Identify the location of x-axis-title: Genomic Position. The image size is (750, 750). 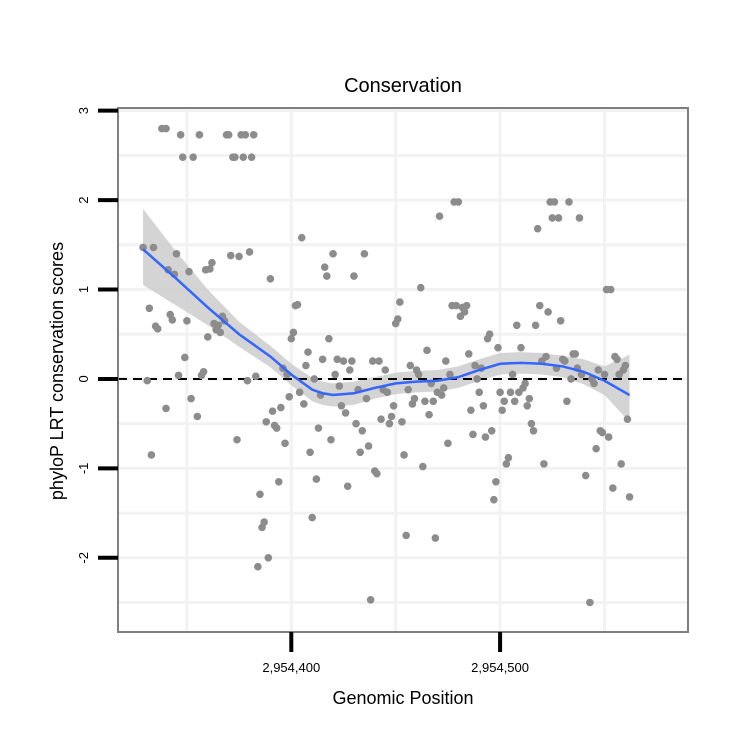
(402, 698).